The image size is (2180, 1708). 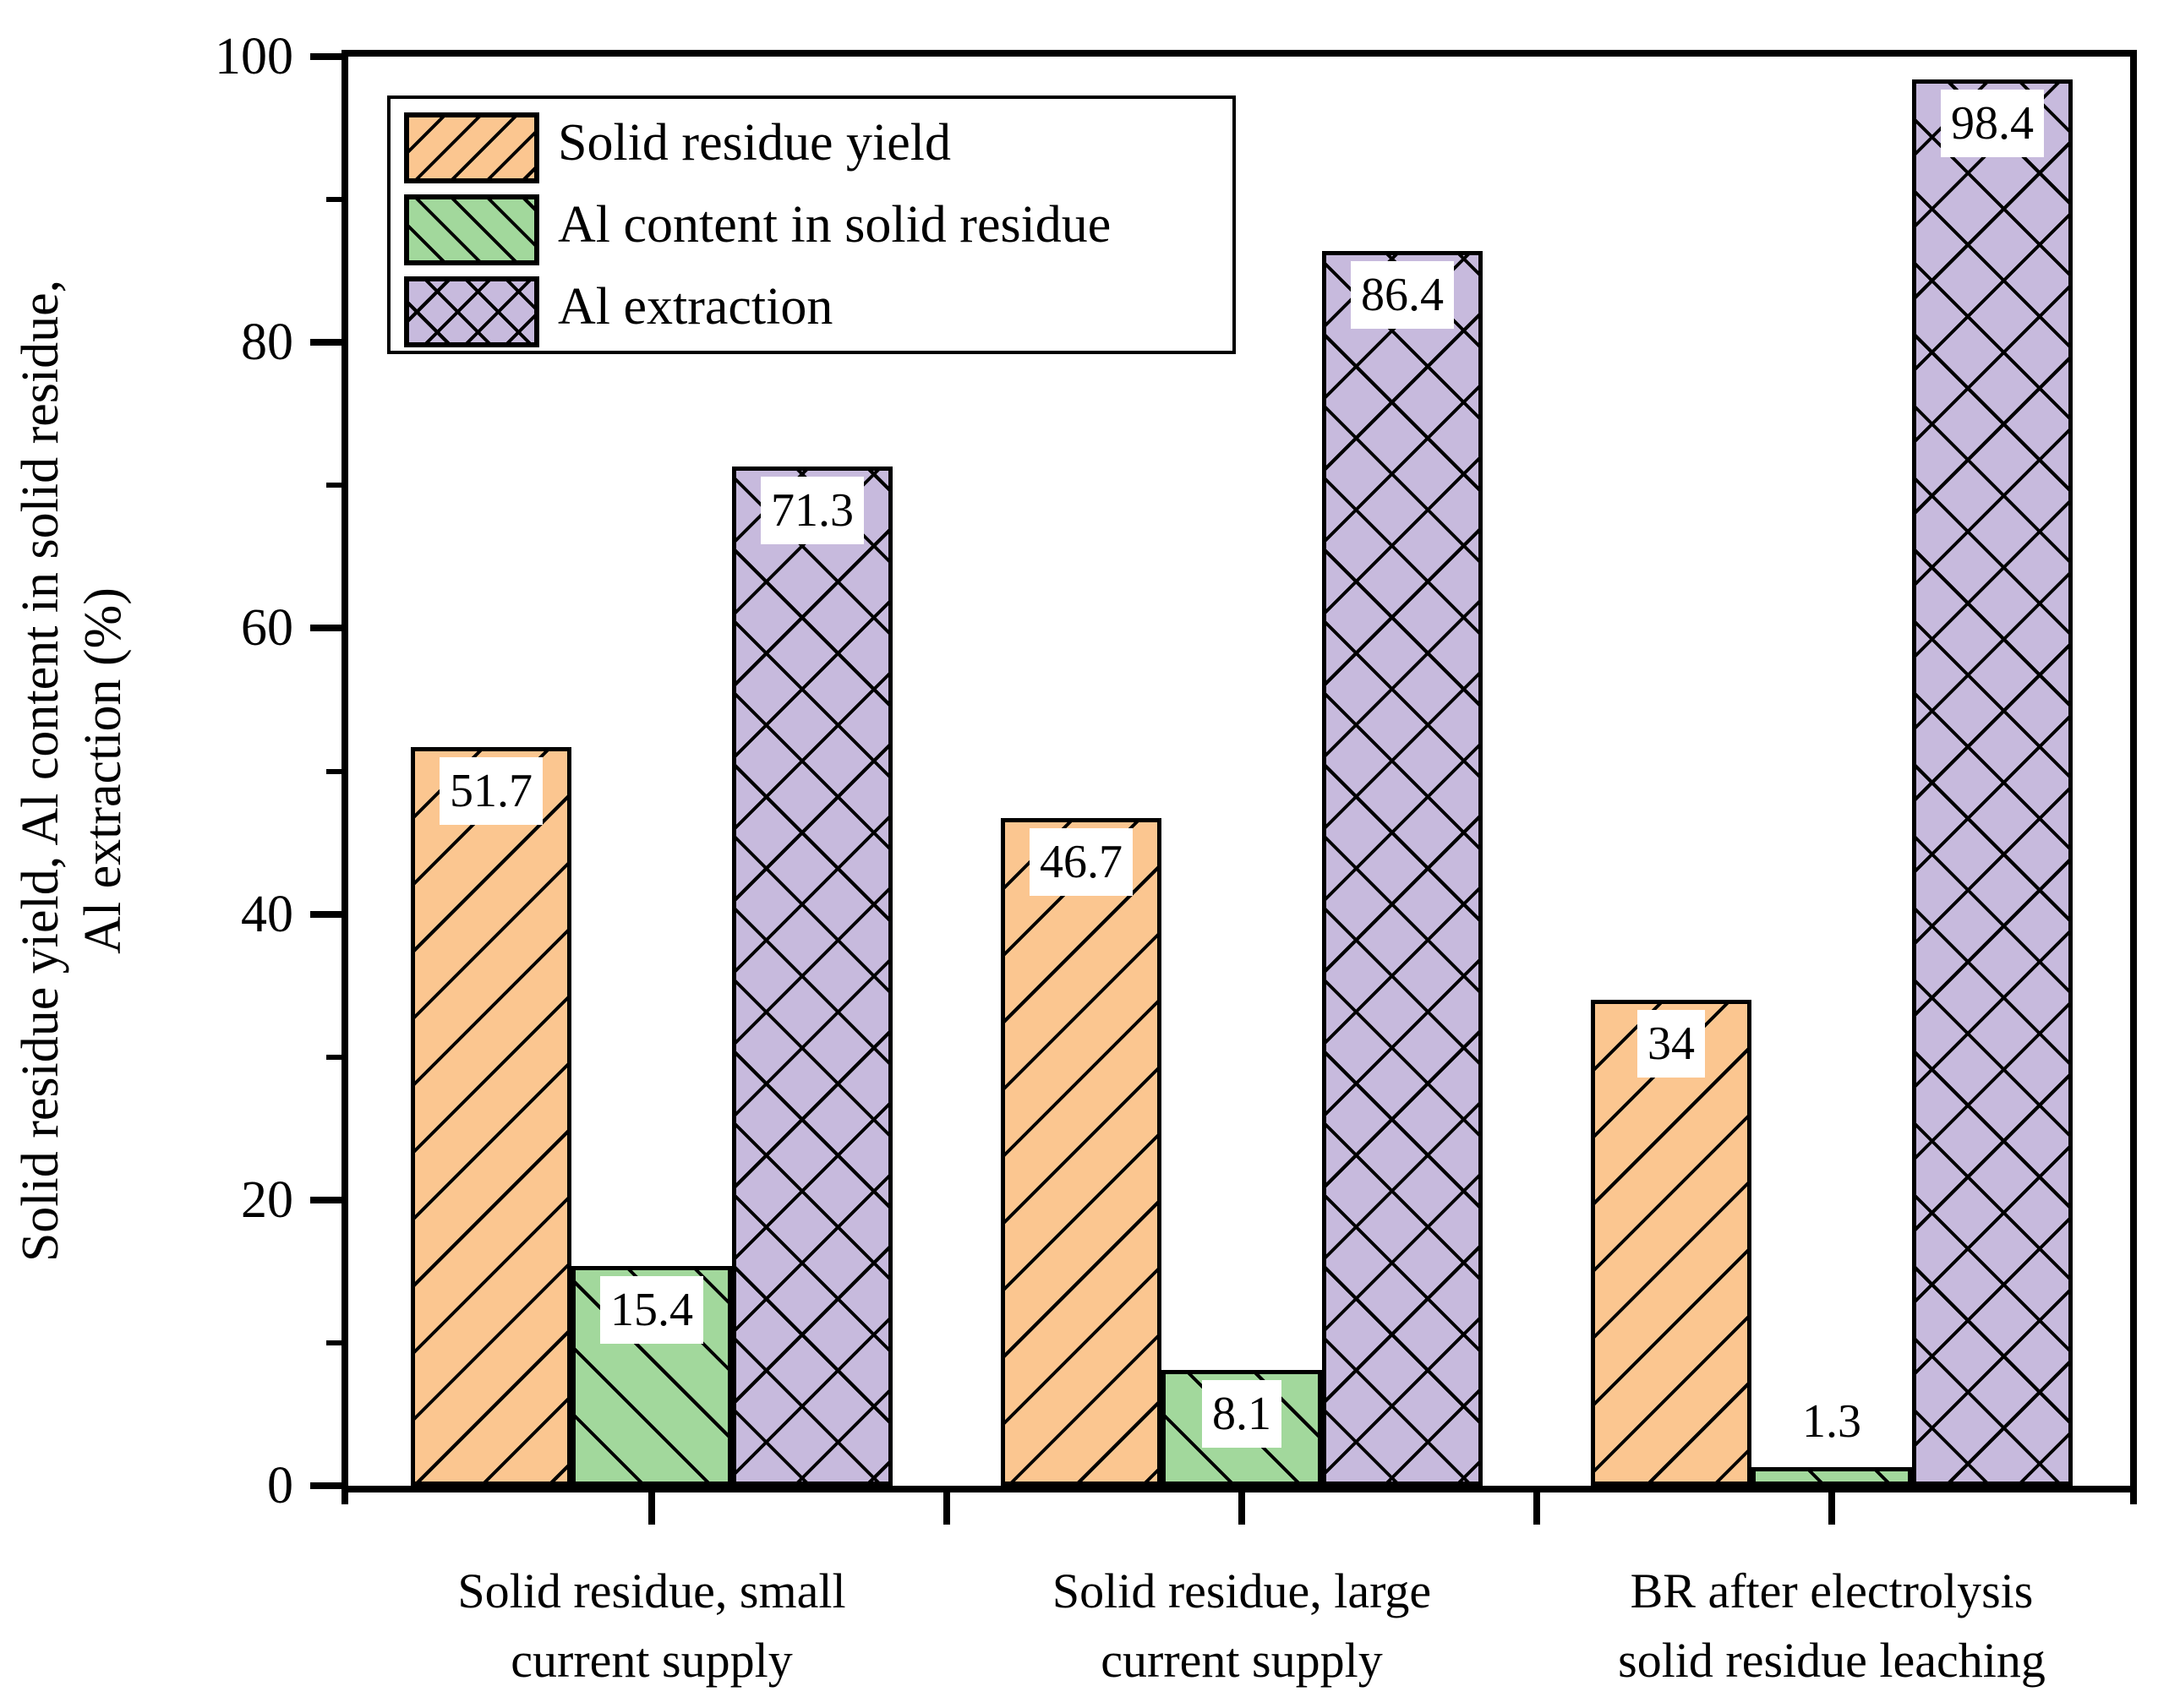 I want to click on x-category-label: Solid residue, large current supply, so click(x=1241, y=1626).